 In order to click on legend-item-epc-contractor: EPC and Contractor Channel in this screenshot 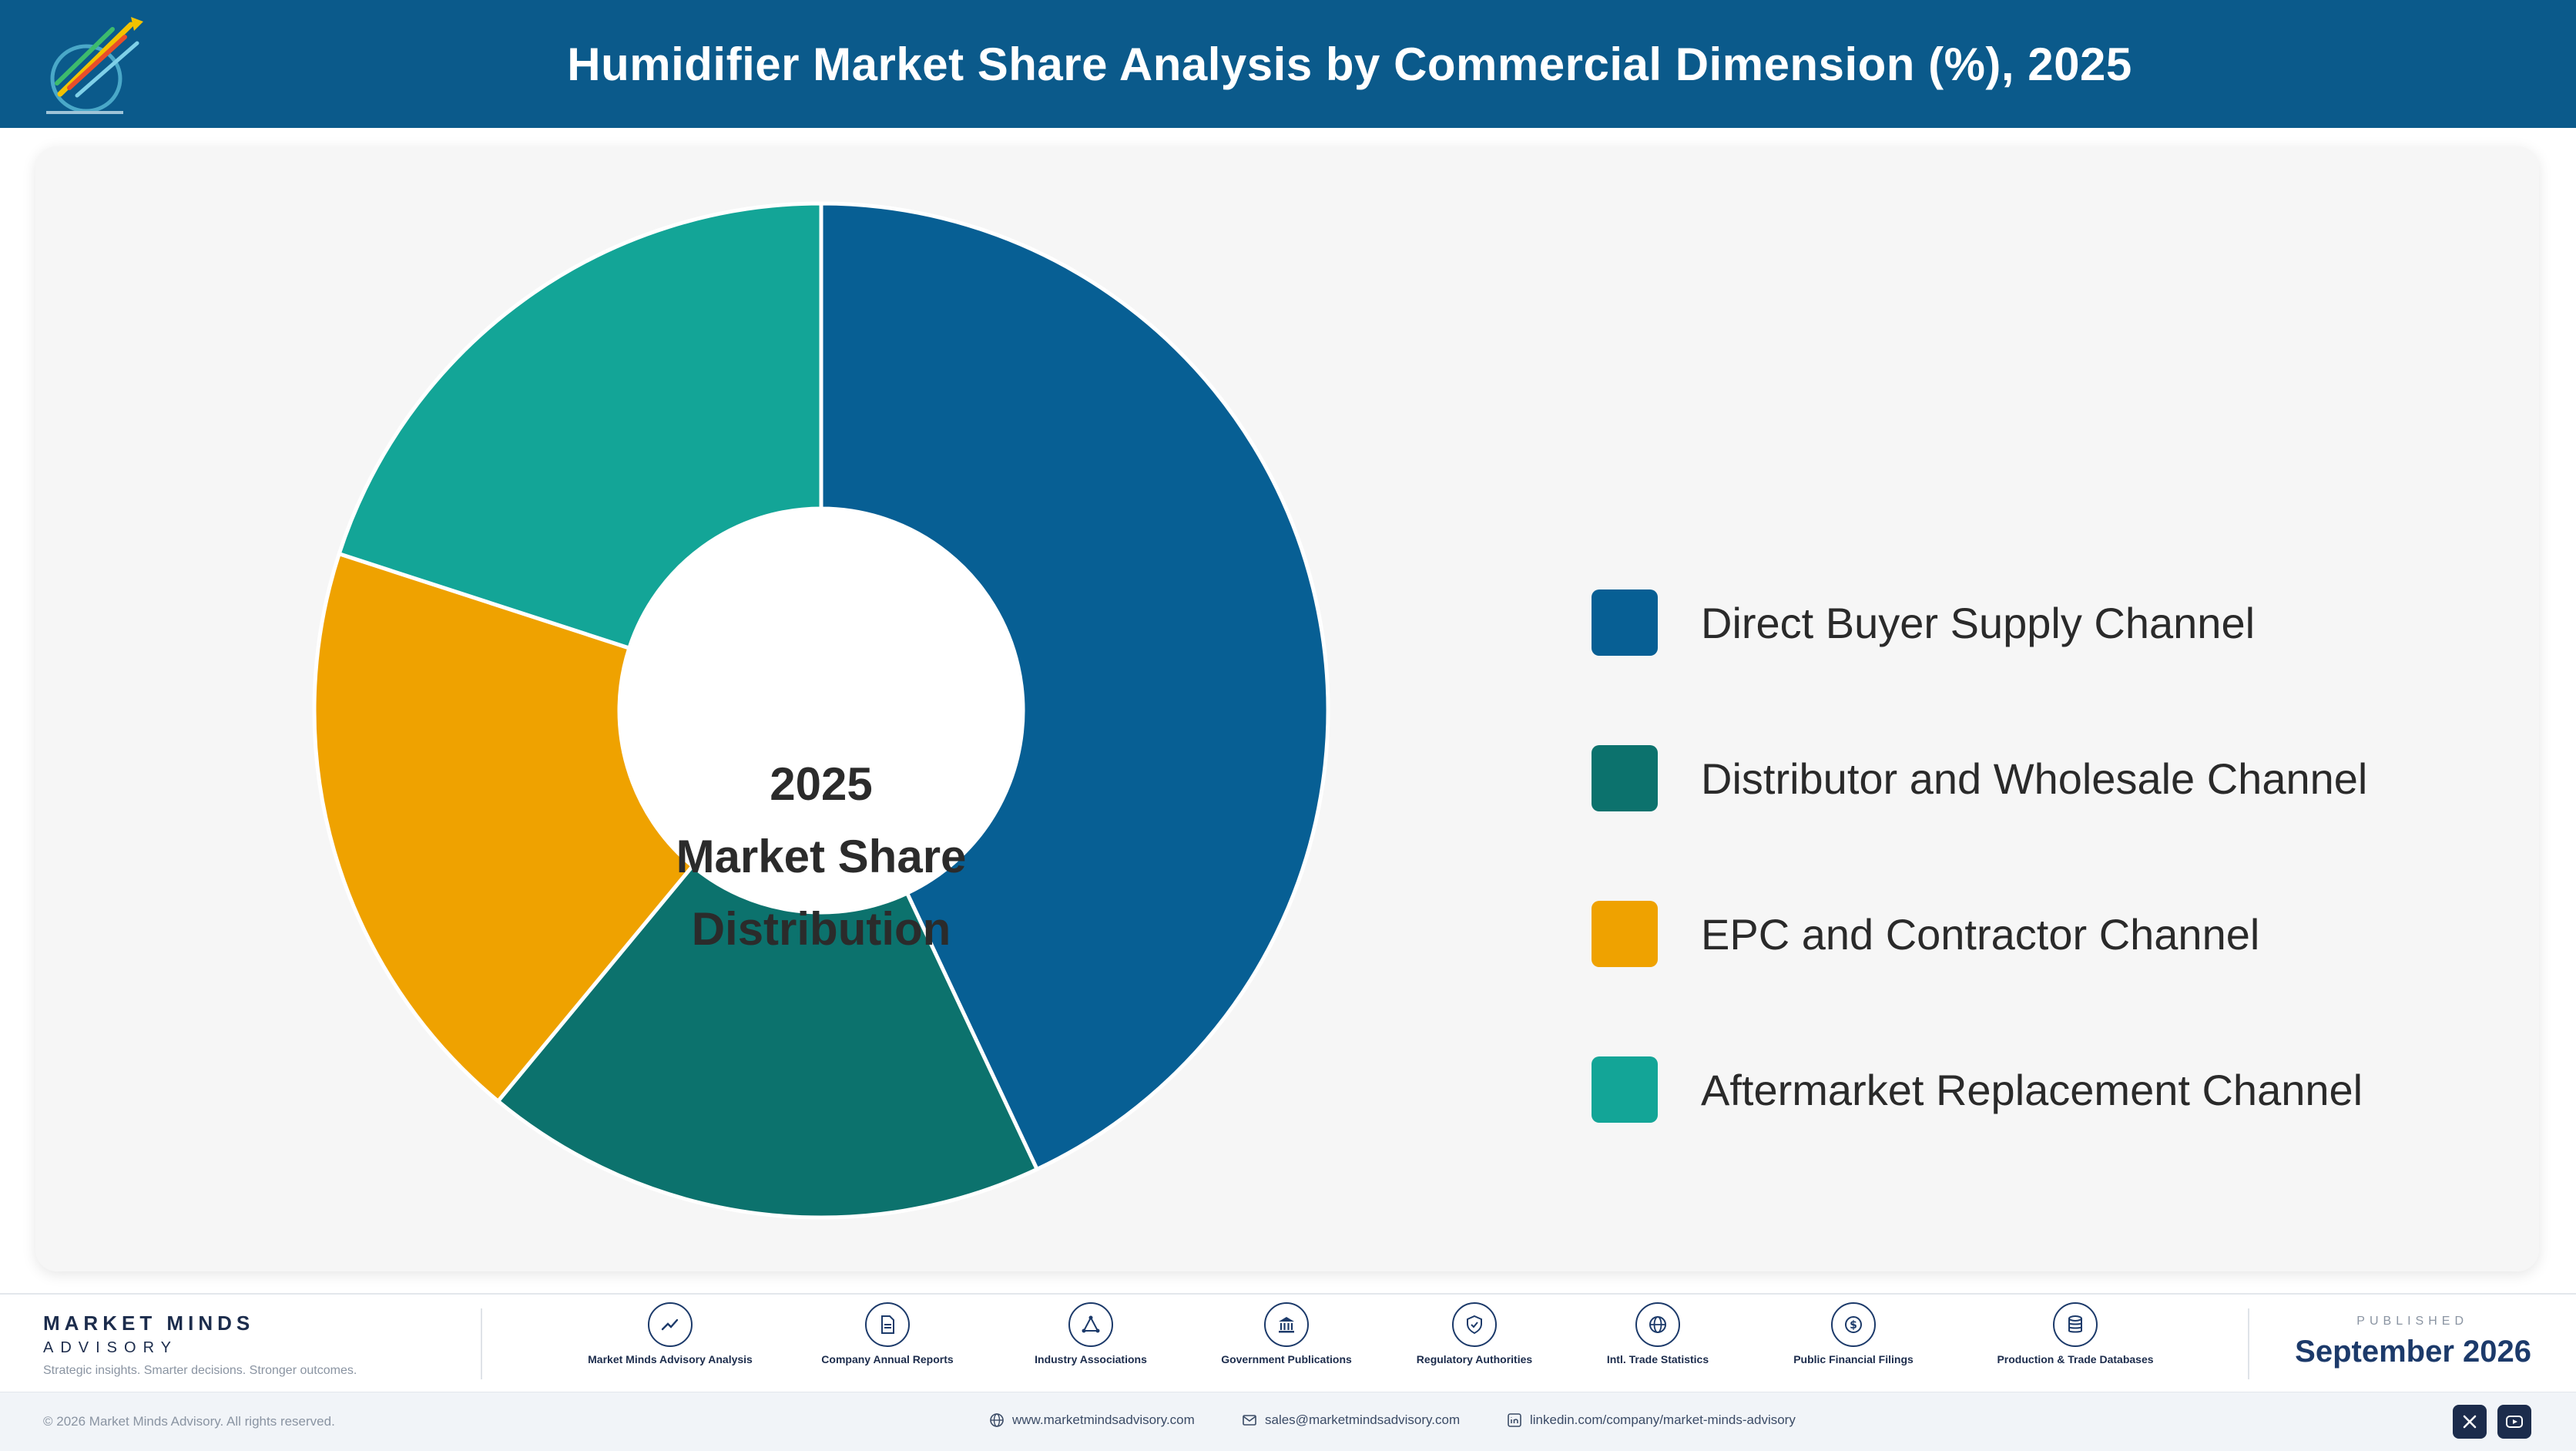, I will do `click(1925, 934)`.